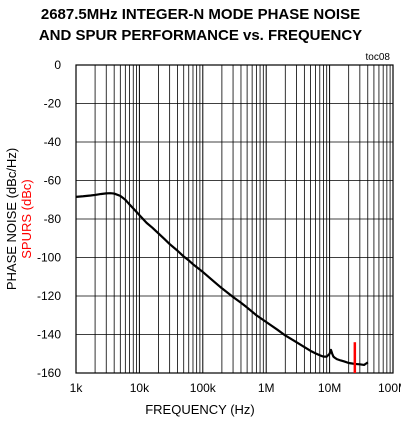  What do you see at coordinates (53, 181) in the screenshot?
I see `y-tick-label: -60` at bounding box center [53, 181].